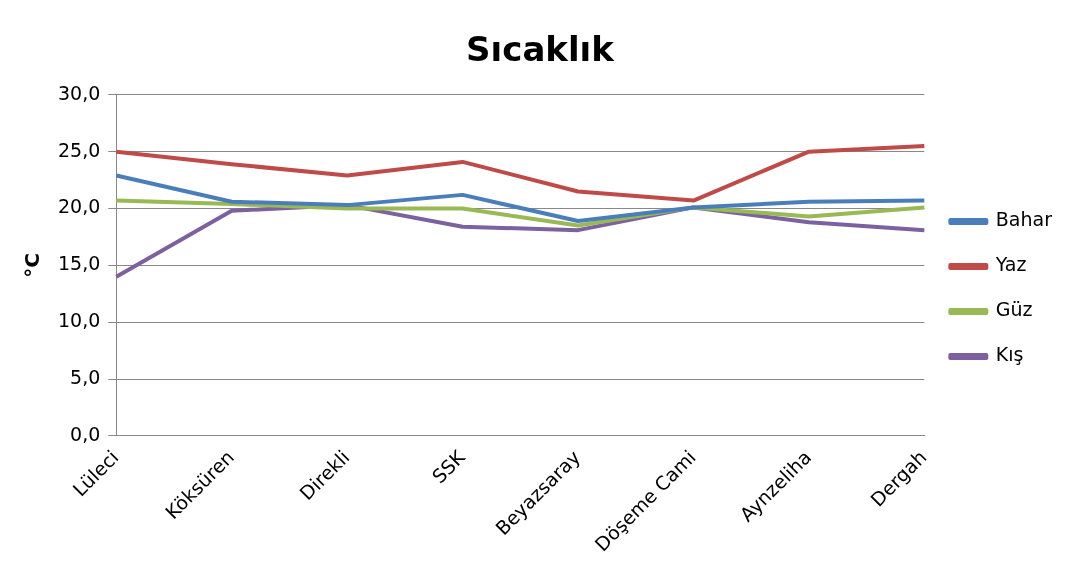 This screenshot has width=1090, height=578. I want to click on y-tick-label: 0,0, so click(85, 433).